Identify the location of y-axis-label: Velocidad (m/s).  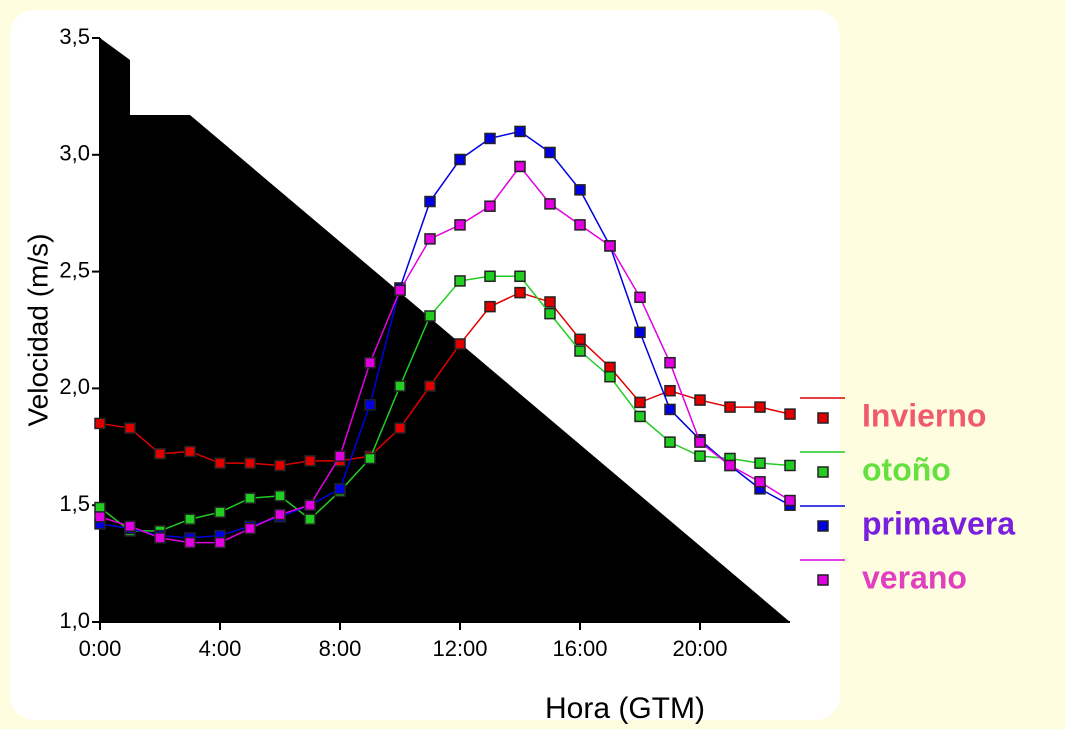
(37, 330).